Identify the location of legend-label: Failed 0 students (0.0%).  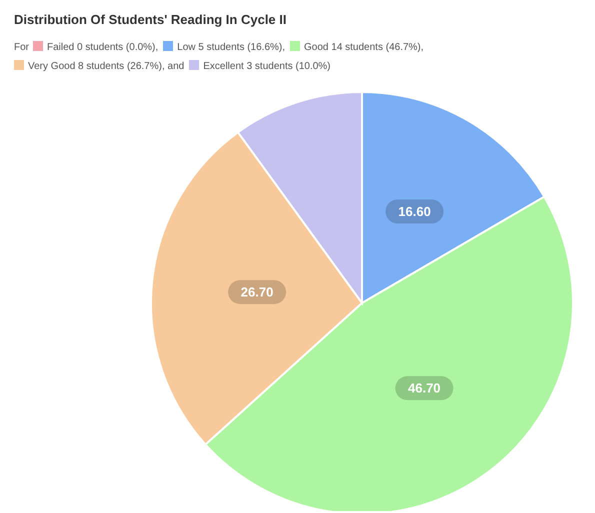
(101, 47).